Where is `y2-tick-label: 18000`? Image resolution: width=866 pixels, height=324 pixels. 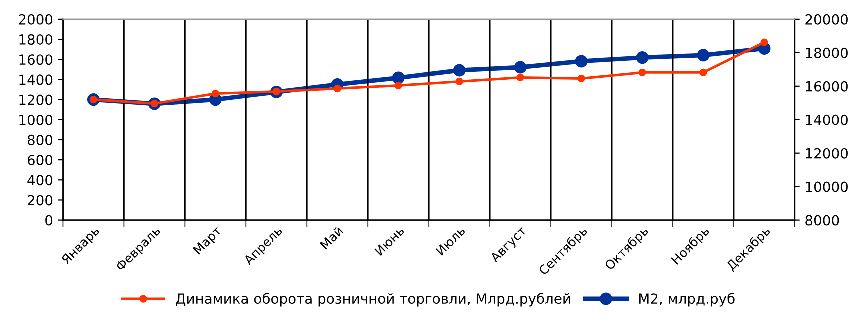
y2-tick-label: 18000 is located at coordinates (827, 53).